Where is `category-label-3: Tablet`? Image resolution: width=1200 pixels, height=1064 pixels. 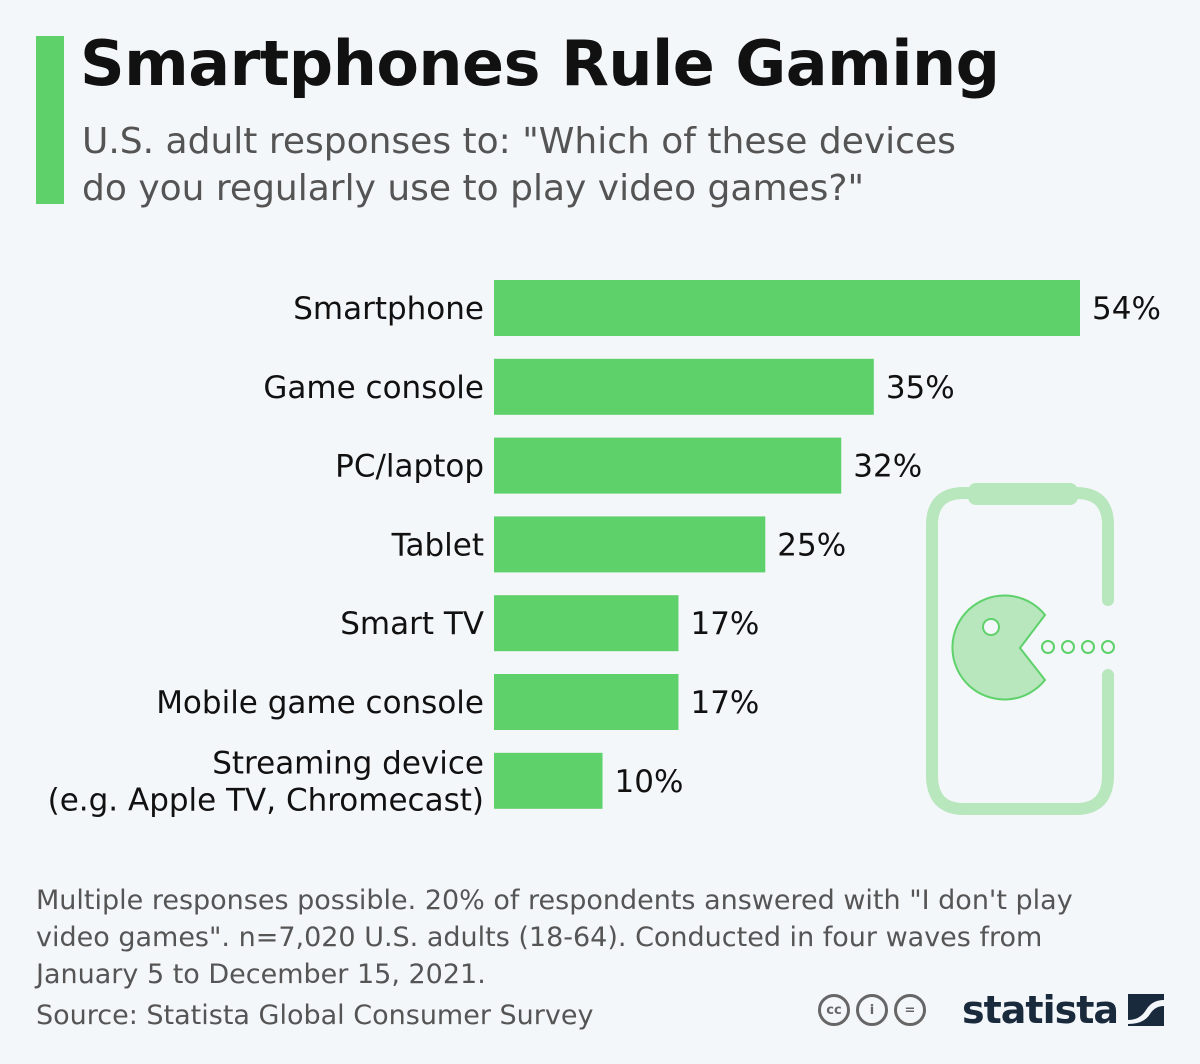 category-label-3: Tablet is located at coordinates (437, 545).